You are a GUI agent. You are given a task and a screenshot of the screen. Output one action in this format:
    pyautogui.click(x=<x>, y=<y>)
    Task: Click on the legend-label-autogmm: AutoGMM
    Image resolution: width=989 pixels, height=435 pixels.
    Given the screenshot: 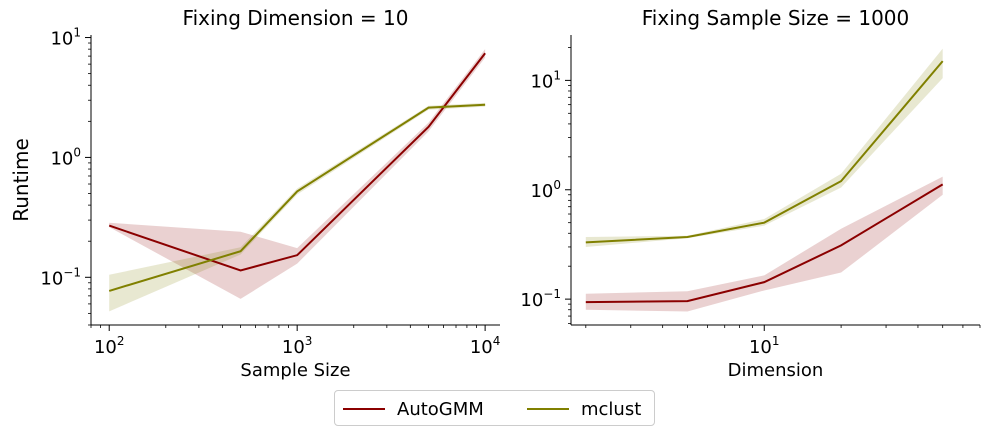 What is the action you would take?
    pyautogui.click(x=440, y=409)
    